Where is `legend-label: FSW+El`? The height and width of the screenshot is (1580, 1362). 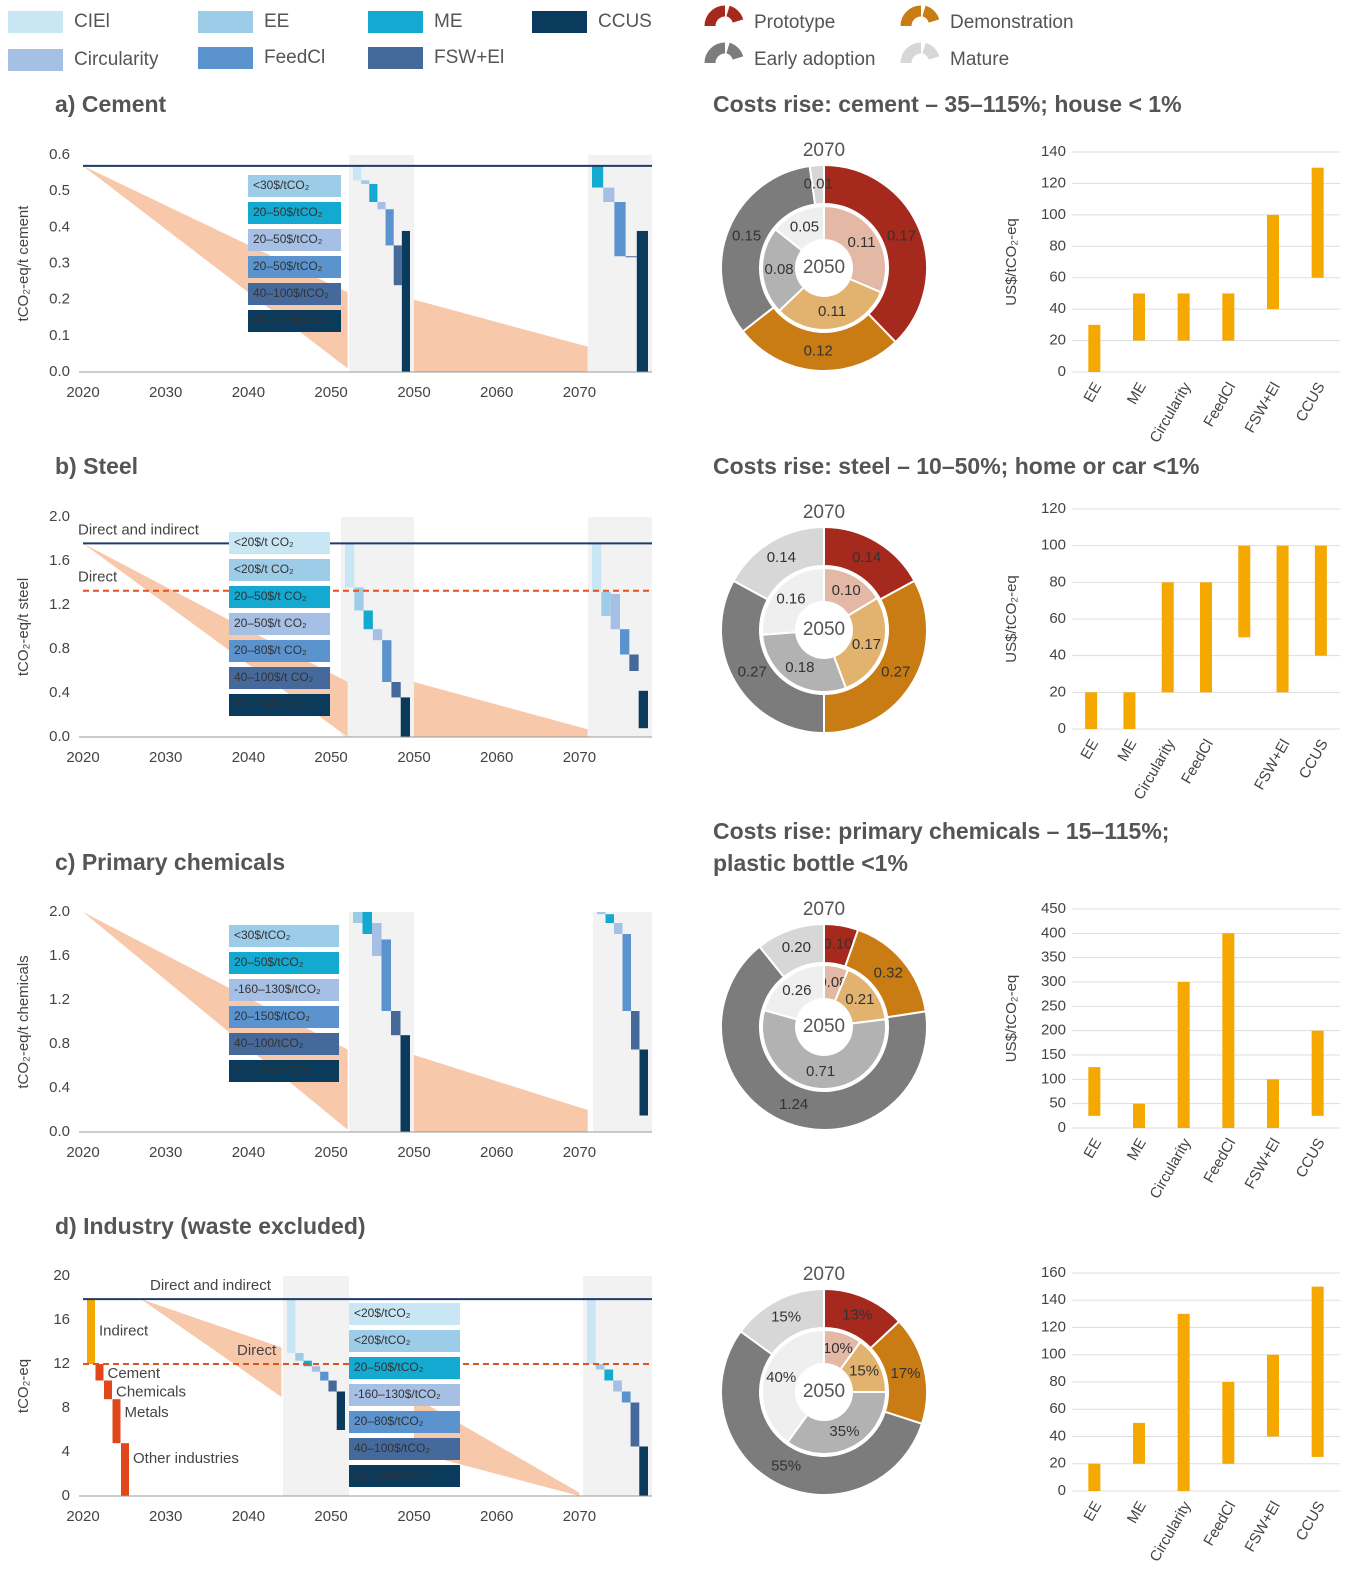 legend-label: FSW+El is located at coordinates (469, 57).